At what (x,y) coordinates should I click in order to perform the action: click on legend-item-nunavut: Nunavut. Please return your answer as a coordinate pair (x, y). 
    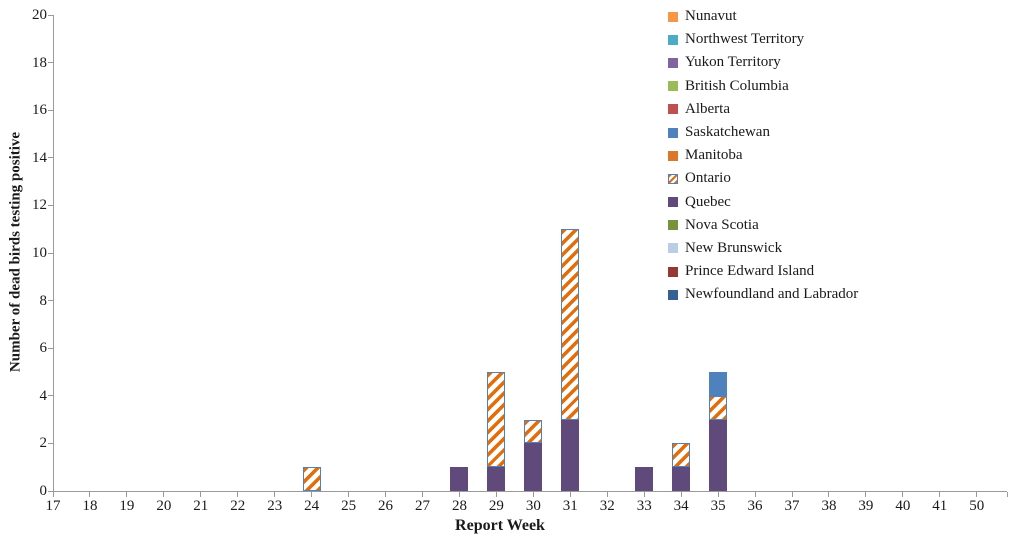
    Looking at the image, I should click on (763, 16).